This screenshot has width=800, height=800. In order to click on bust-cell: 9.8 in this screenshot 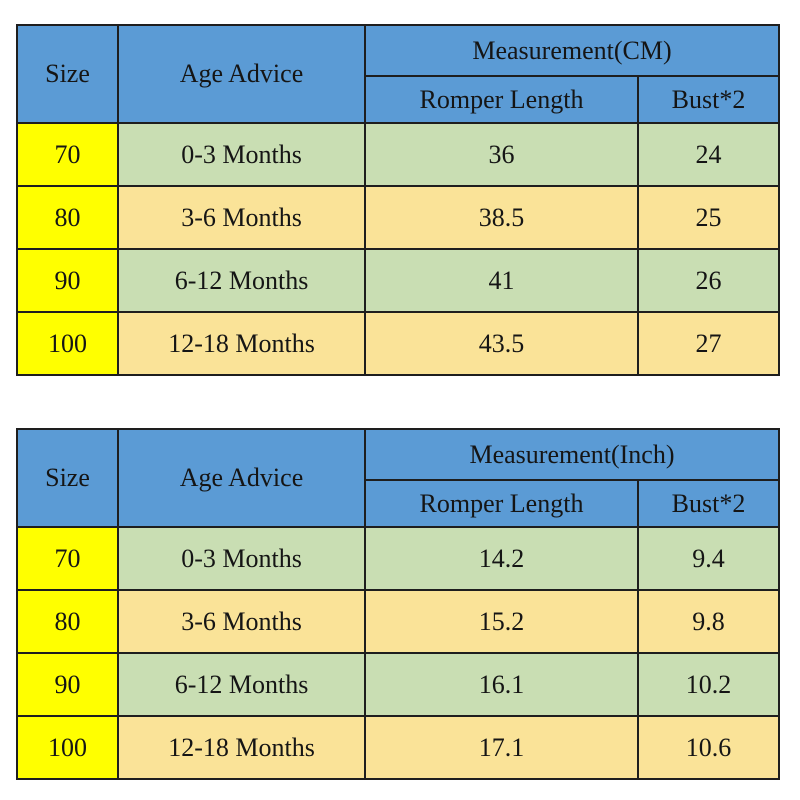, I will do `click(708, 621)`.